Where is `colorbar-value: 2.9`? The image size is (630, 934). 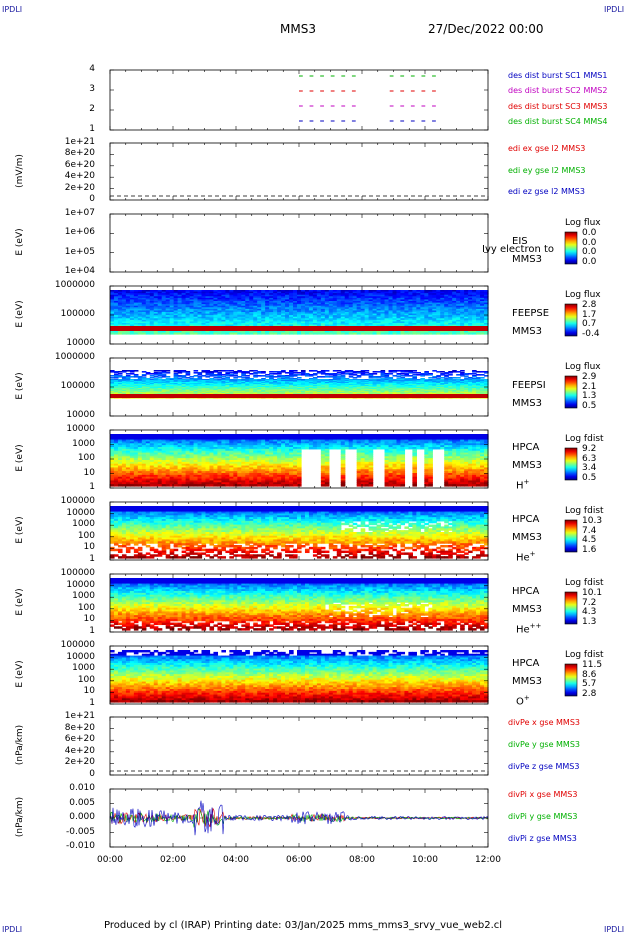
colorbar-value: 2.9 is located at coordinates (589, 377).